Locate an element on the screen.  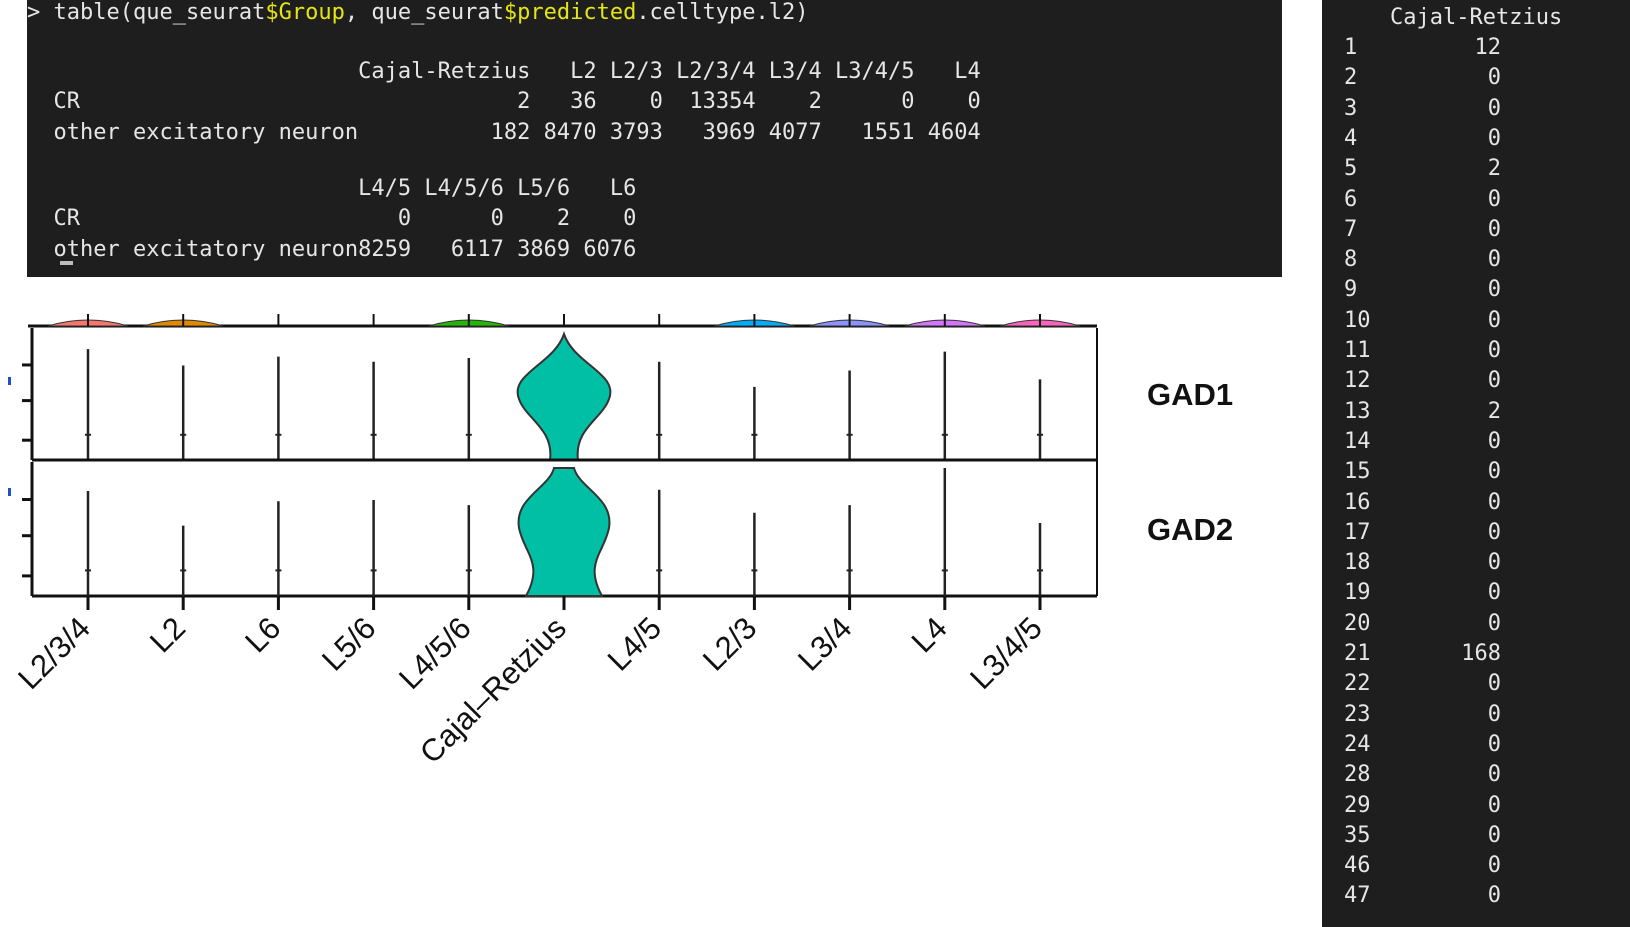
row-index: 28 is located at coordinates (1357, 775).